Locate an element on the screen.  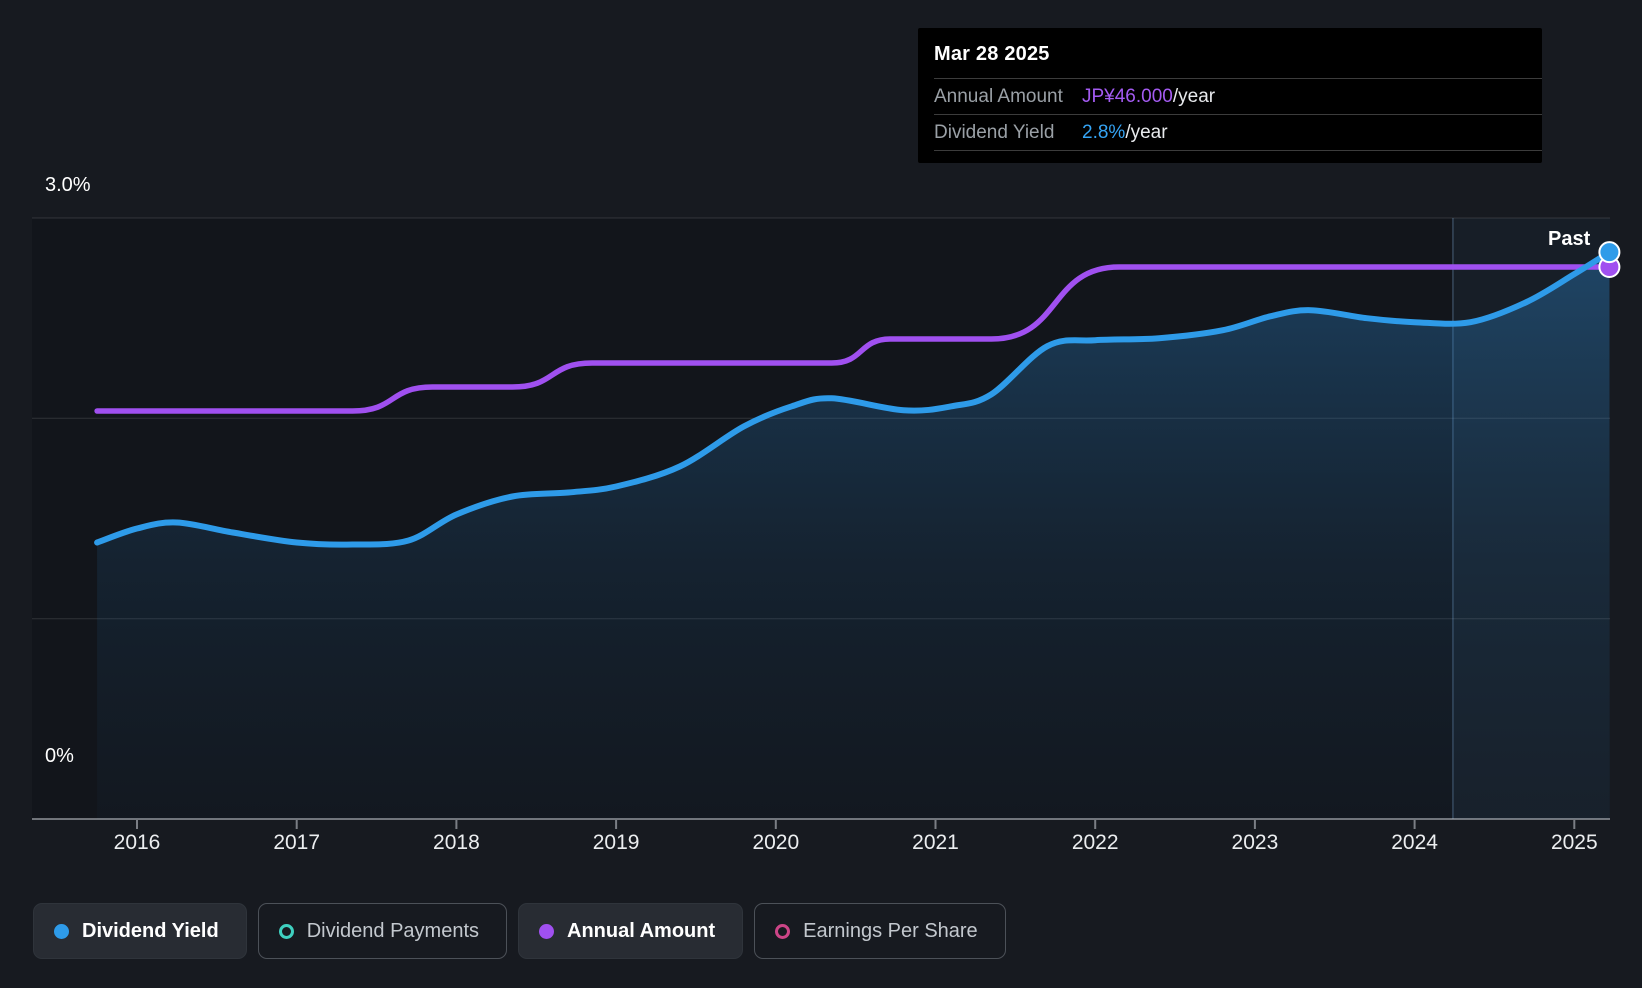
tooltip-row-value: 2.8% is located at coordinates (1104, 132).